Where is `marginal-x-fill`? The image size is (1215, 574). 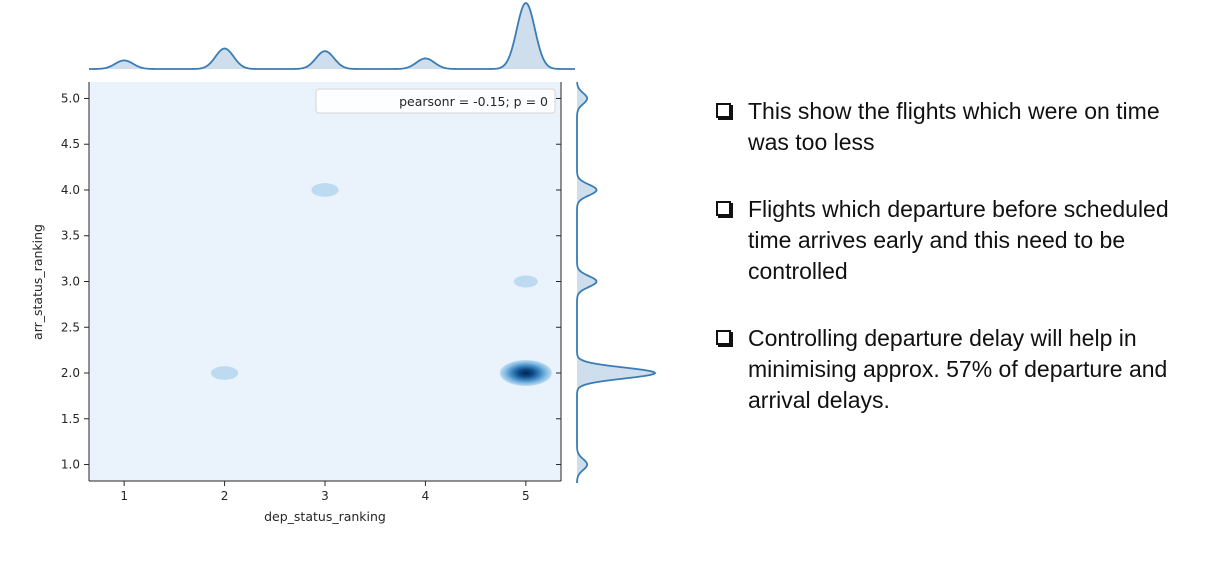 marginal-x-fill is located at coordinates (332, 36).